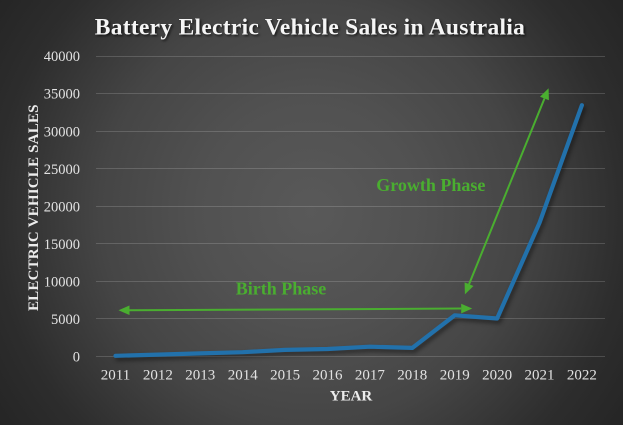 The image size is (623, 425). Describe the element at coordinates (62, 95) in the screenshot. I see `svg-text: 35000` at that location.